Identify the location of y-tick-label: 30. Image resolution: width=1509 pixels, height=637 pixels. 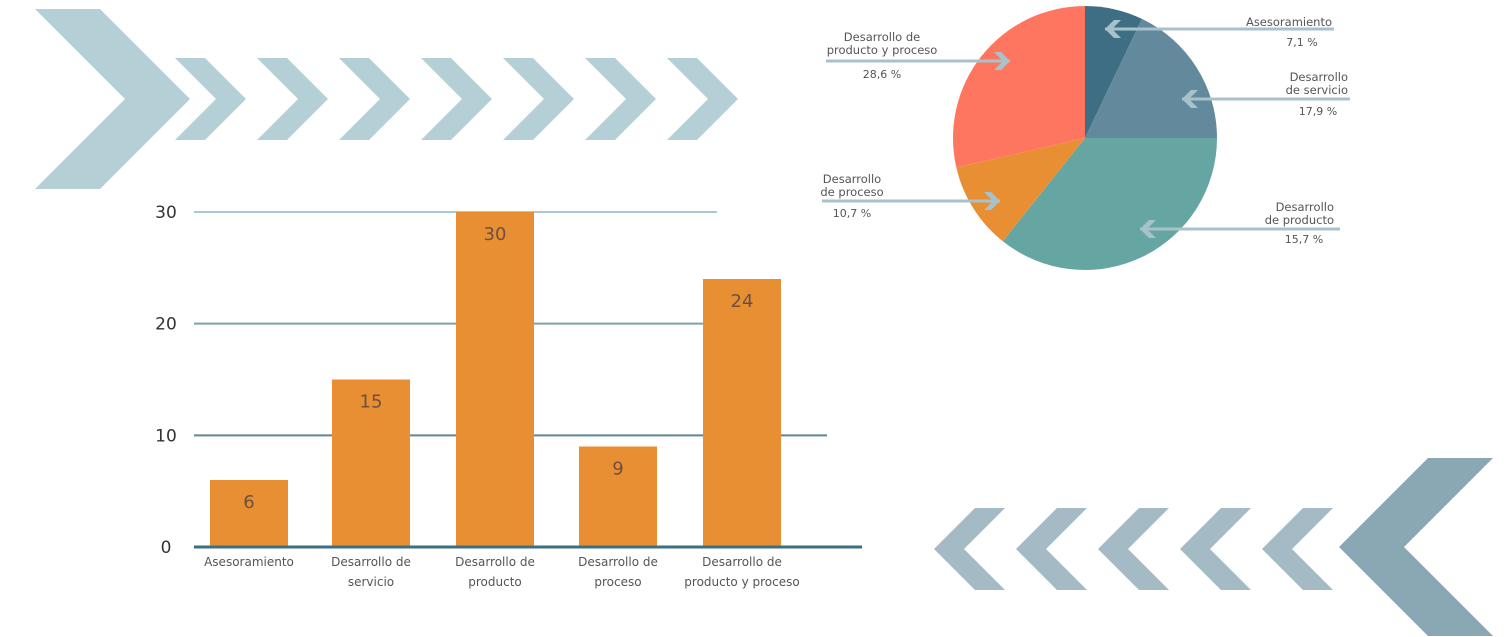
(166, 213).